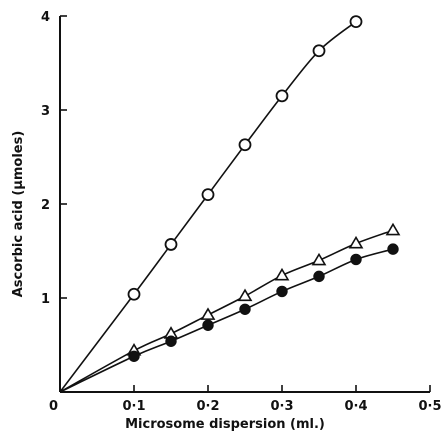 This screenshot has width=442, height=435. What do you see at coordinates (281, 406) in the screenshot?
I see `x-tick-label: 0·3` at bounding box center [281, 406].